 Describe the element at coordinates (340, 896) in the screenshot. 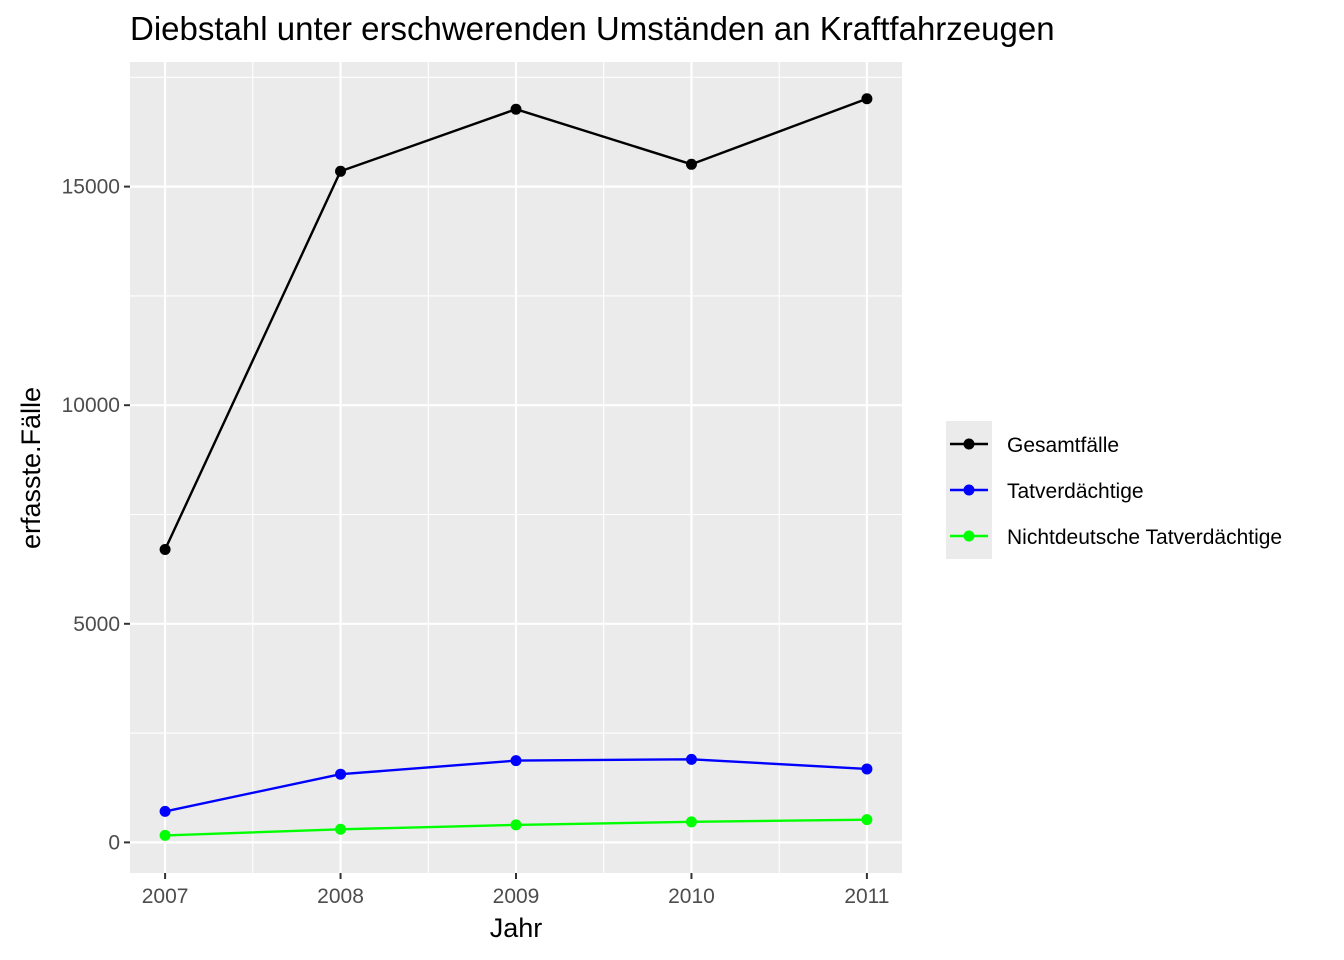

I see `x-tick-label: 2008` at that location.